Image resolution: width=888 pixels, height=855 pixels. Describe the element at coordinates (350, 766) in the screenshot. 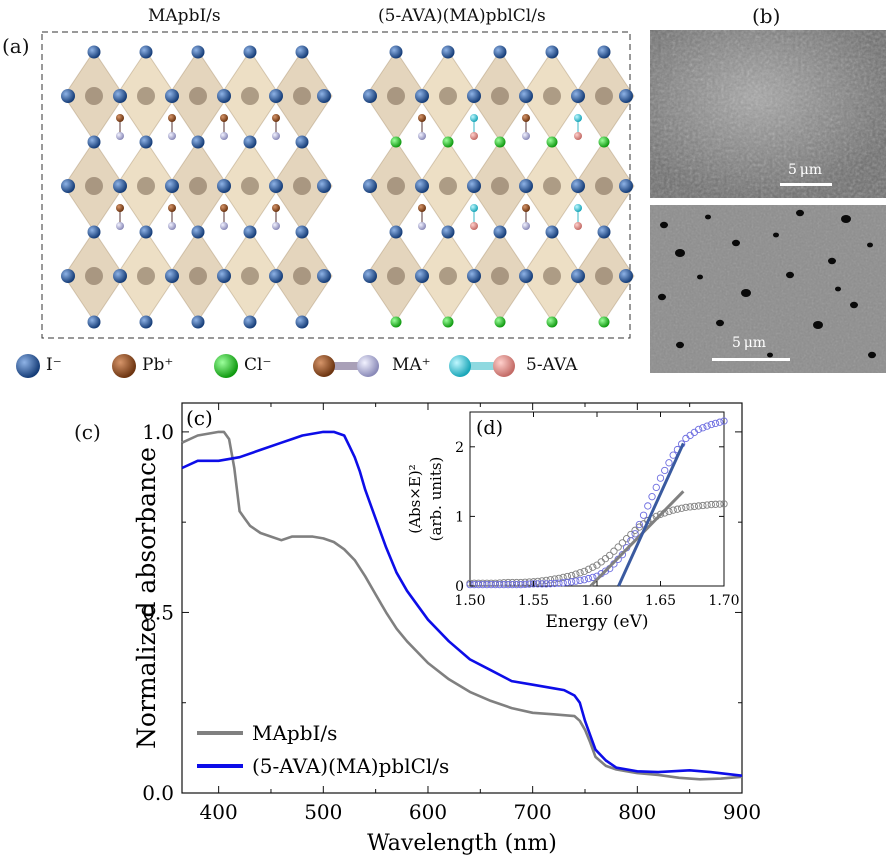

I see `legend-label: (5-AVA)(MA)pblCl/s` at that location.